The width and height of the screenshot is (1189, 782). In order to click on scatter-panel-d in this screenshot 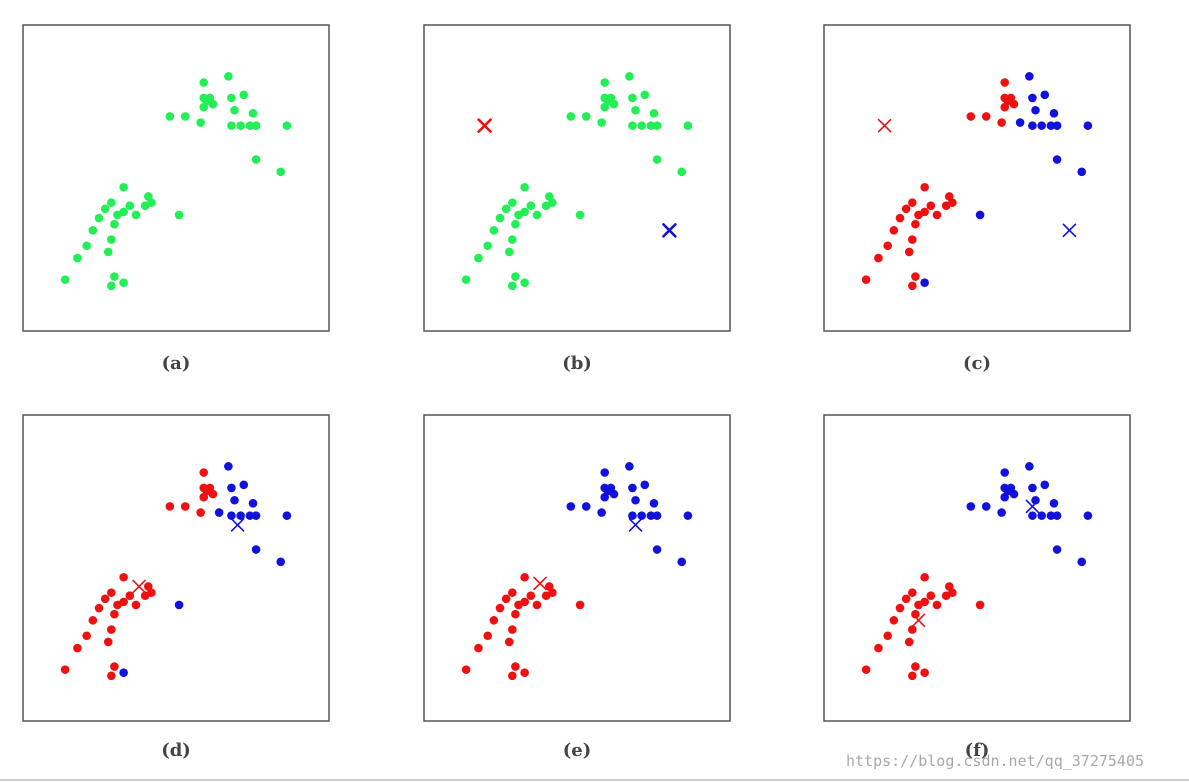, I will do `click(176, 568)`.